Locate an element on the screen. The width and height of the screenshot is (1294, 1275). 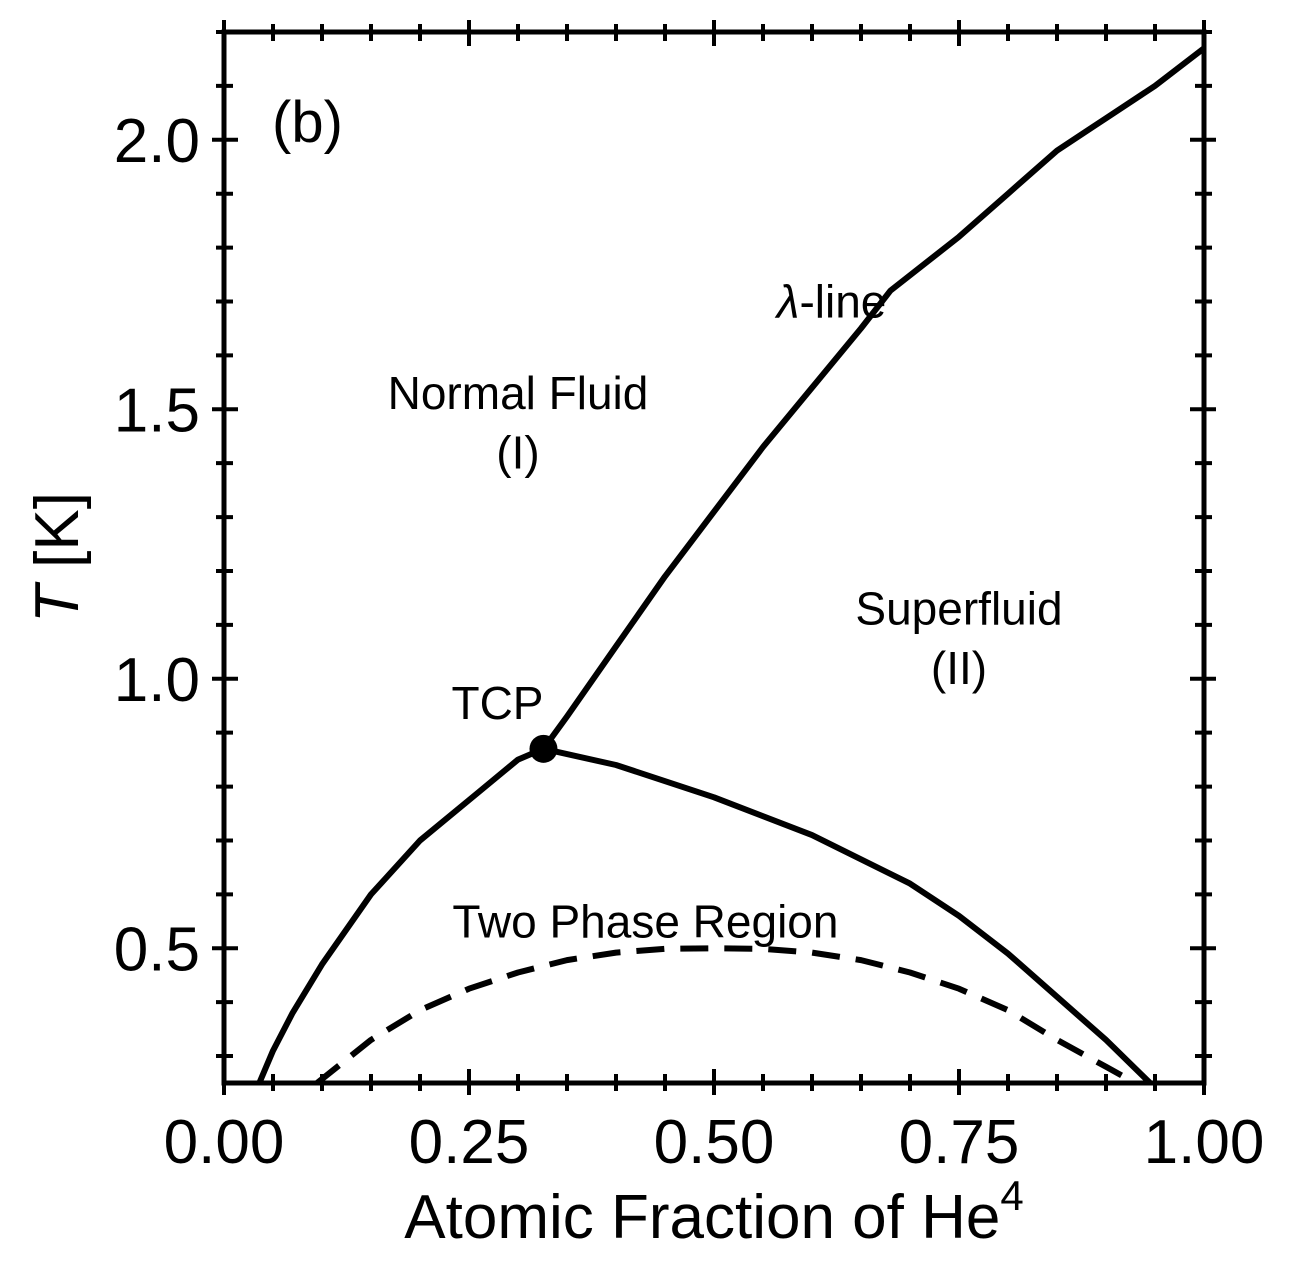
lambda-suffix: -line is located at coordinates (842, 301).